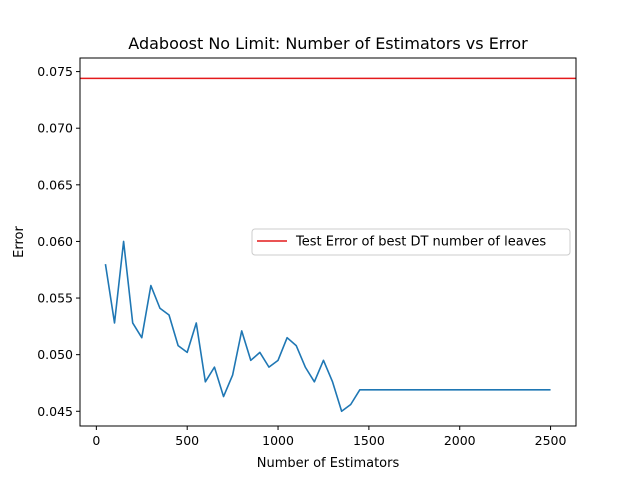 Image resolution: width=640 pixels, height=484 pixels. Describe the element at coordinates (278, 440) in the screenshot. I see `x-tick-label: 1000` at that location.